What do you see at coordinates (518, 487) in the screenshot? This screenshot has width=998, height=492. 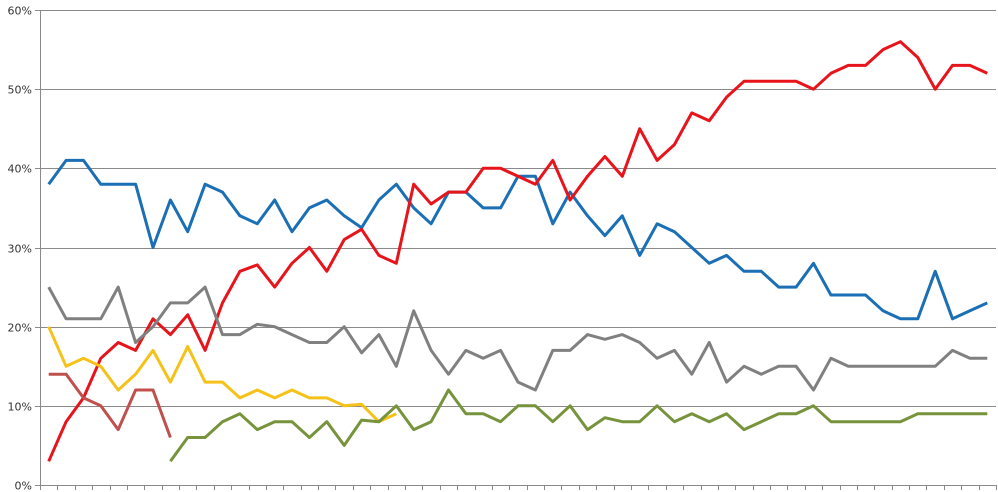 I see `x-axis` at bounding box center [518, 487].